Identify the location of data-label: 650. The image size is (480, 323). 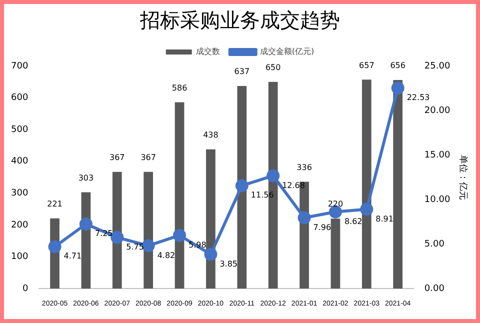
(273, 67).